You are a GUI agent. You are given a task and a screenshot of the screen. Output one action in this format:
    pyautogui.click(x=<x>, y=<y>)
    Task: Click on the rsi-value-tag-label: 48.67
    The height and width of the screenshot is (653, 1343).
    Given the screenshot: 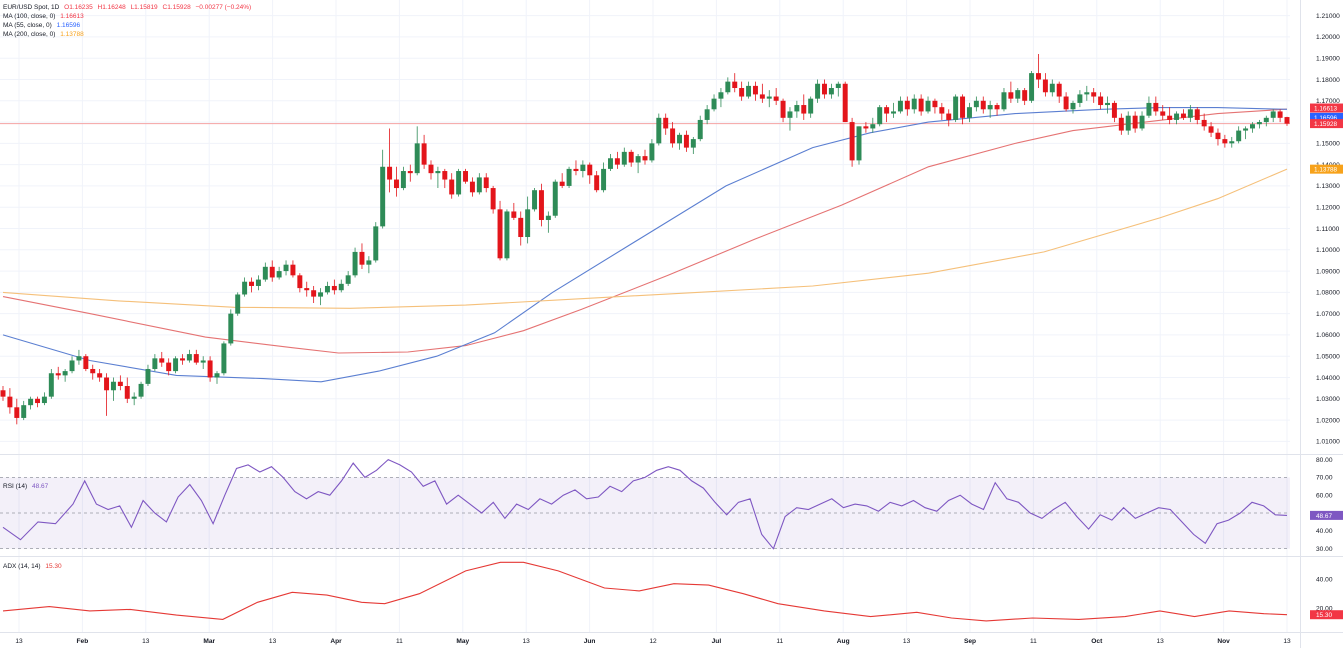 What is the action you would take?
    pyautogui.click(x=1324, y=516)
    